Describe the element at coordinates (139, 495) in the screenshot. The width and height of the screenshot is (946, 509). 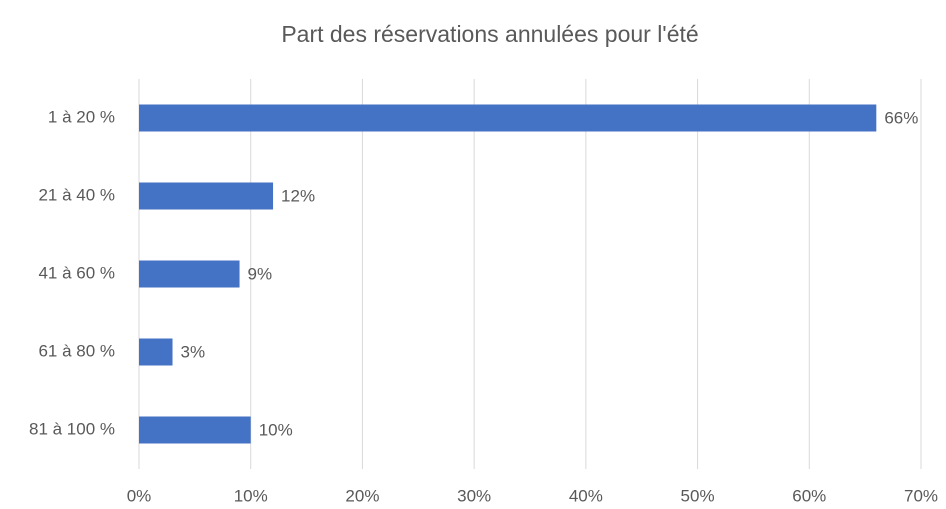
I see `x-tick-label: 0%` at that location.